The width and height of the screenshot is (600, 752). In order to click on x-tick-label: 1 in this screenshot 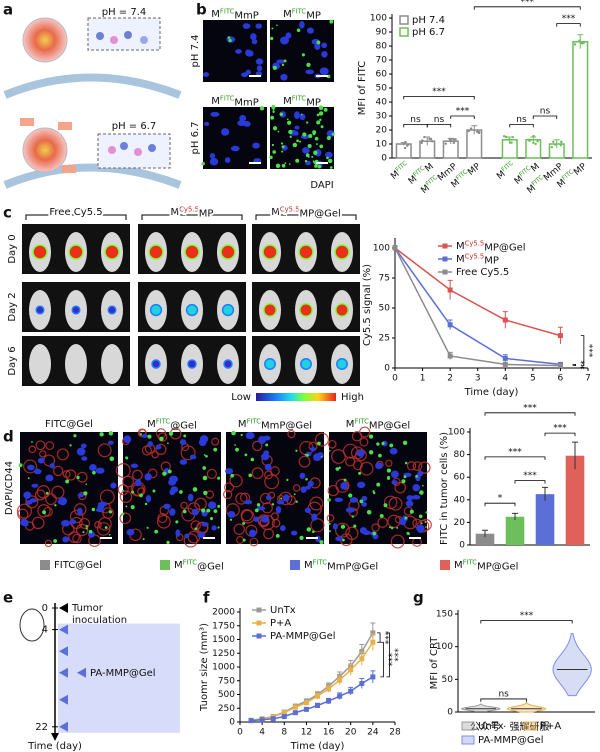, I will do `click(423, 379)`.